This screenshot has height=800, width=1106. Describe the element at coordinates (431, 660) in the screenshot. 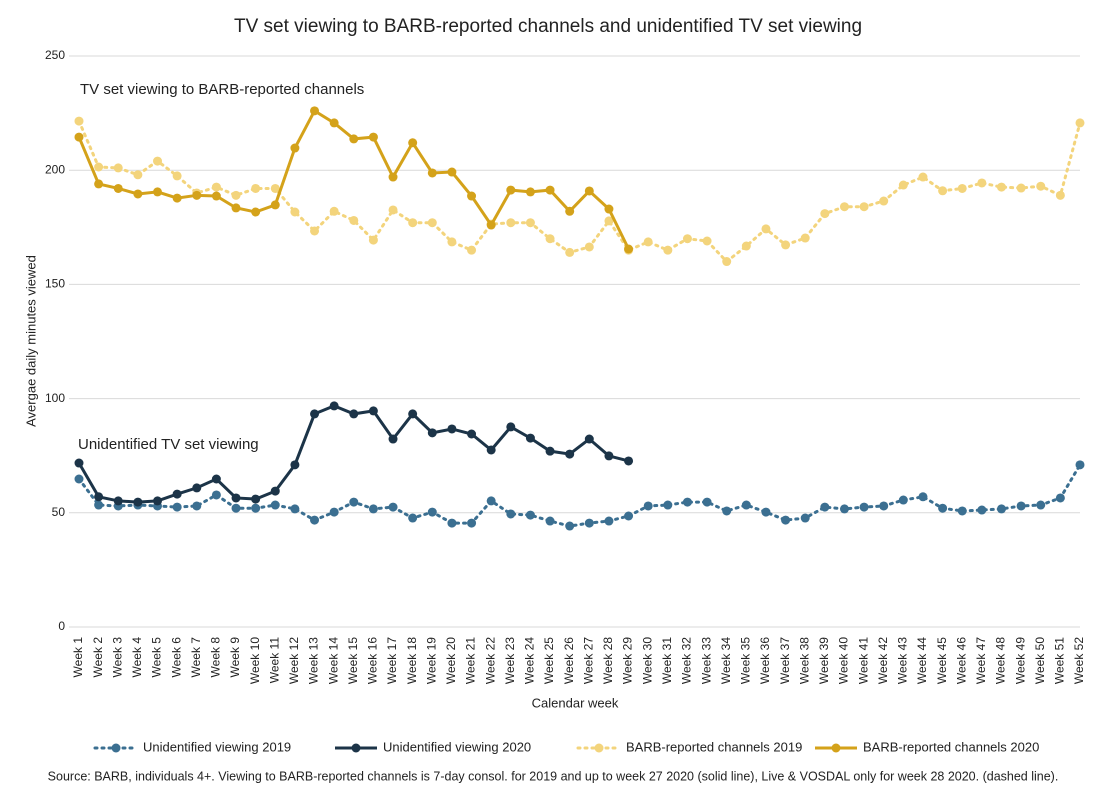

I see `x-tick-label: Week 19` at that location.